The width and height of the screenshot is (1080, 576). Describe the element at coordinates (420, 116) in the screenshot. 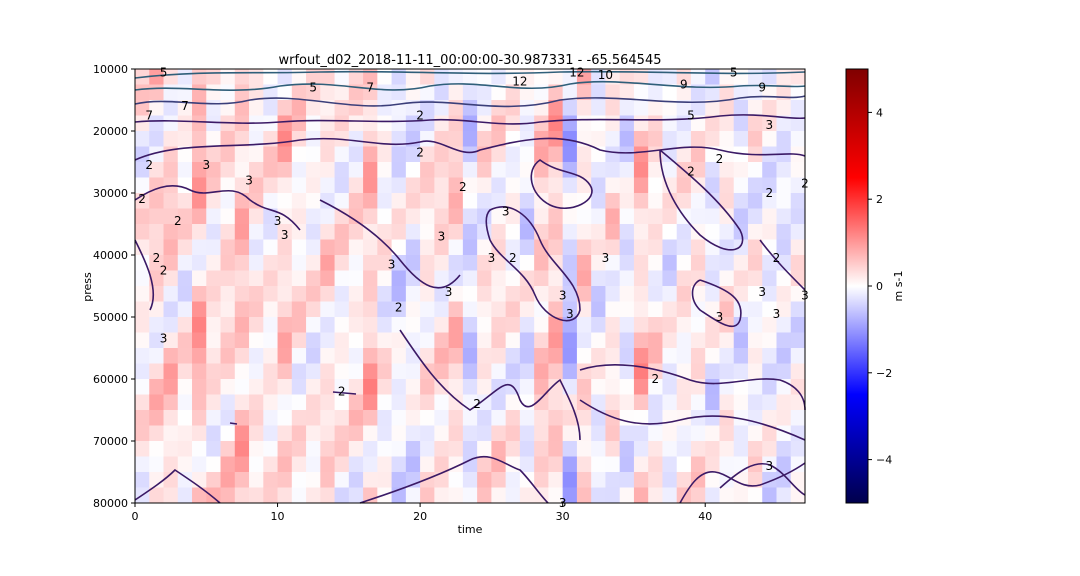

I see `contour-label: 2` at that location.